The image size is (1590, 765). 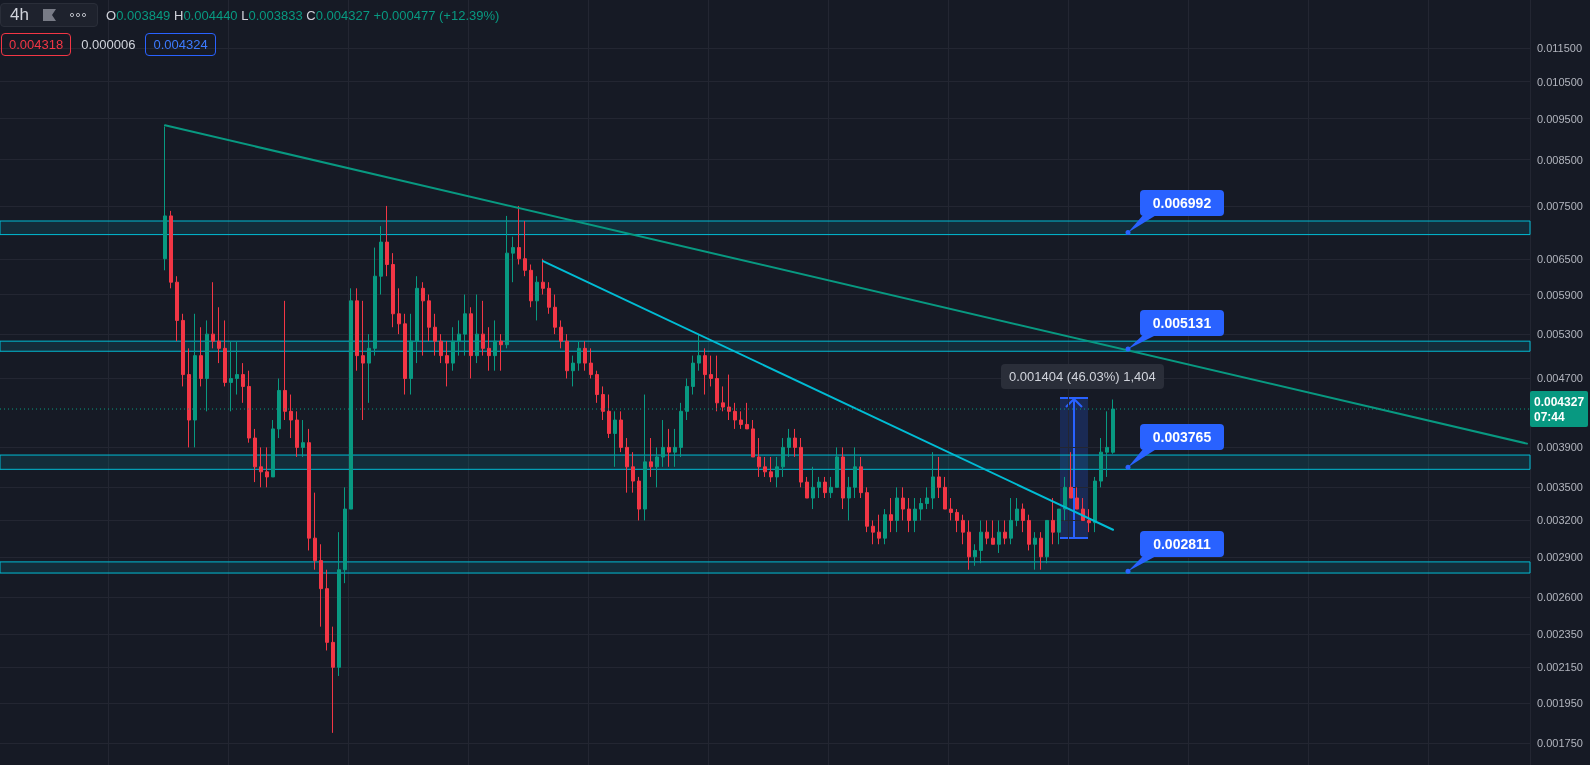 What do you see at coordinates (1560, 556) in the screenshot?
I see `y-tick-label: 0.002900` at bounding box center [1560, 556].